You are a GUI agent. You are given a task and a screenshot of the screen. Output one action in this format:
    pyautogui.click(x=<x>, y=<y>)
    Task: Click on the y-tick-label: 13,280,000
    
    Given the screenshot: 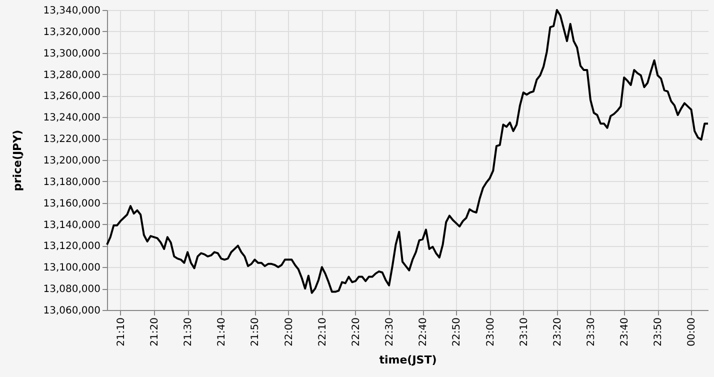 What is the action you would take?
    pyautogui.click(x=71, y=75)
    